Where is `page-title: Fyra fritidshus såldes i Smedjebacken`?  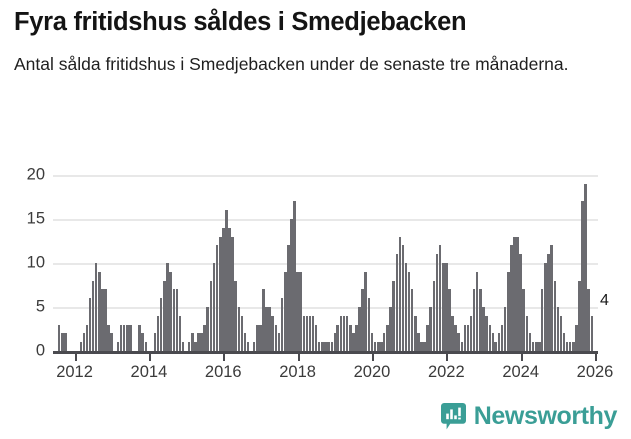
page-title: Fyra fritidshus såldes i Smedjebacken is located at coordinates (240, 22).